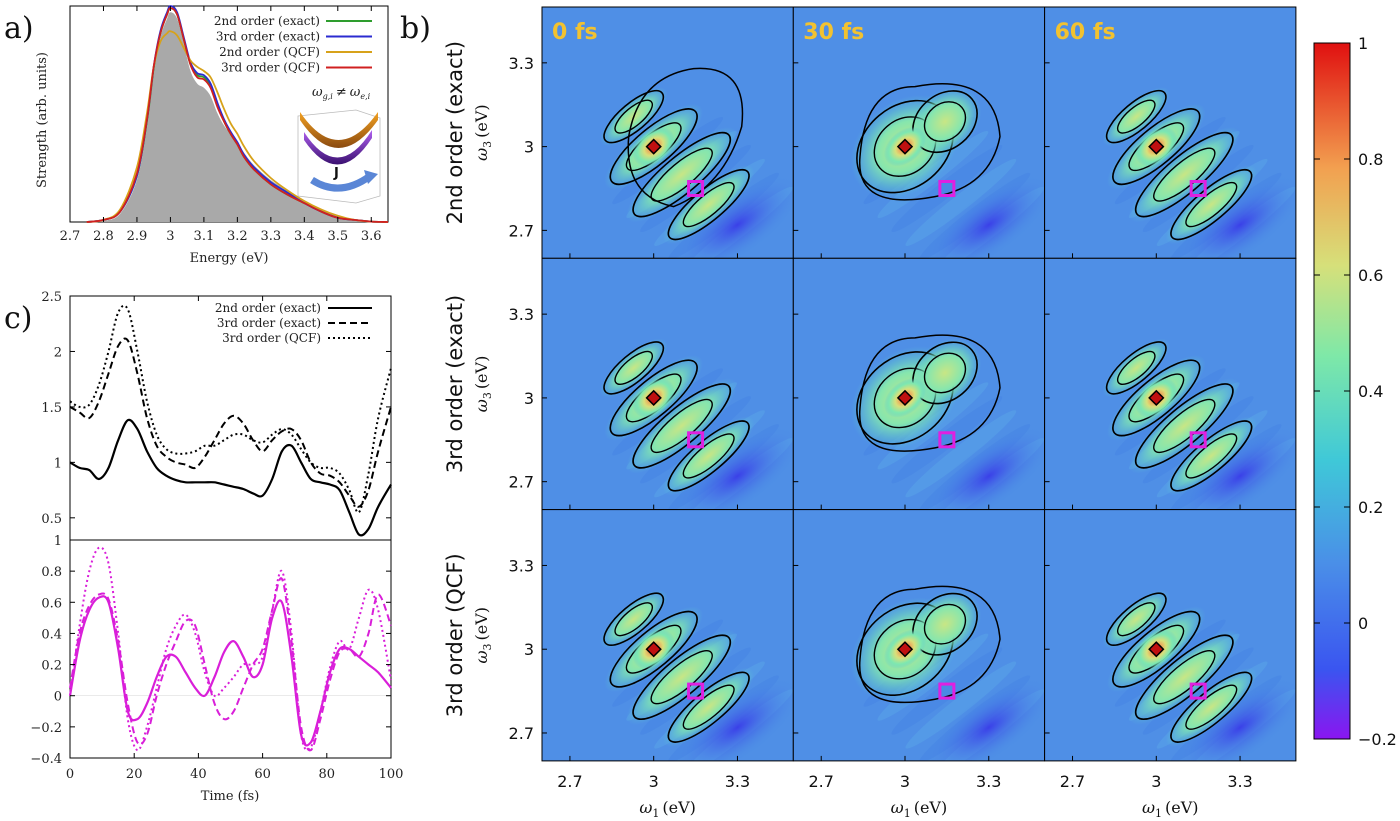  What do you see at coordinates (42, 120) in the screenshot?
I see `panel-a-ylabel: Strength (arb. units)` at bounding box center [42, 120].